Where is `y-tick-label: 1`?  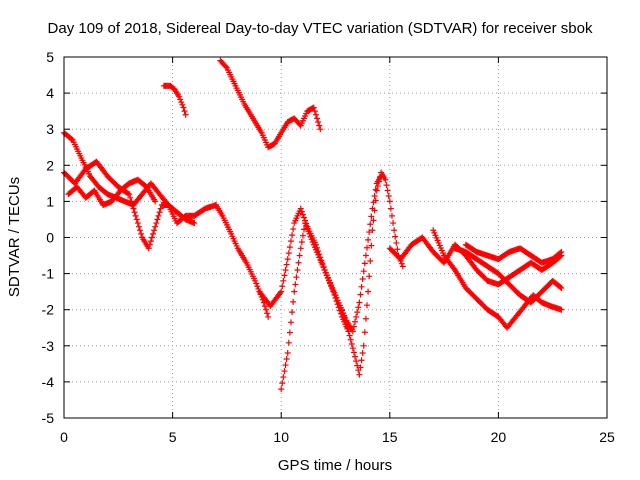 y-tick-label: 1 is located at coordinates (50, 201).